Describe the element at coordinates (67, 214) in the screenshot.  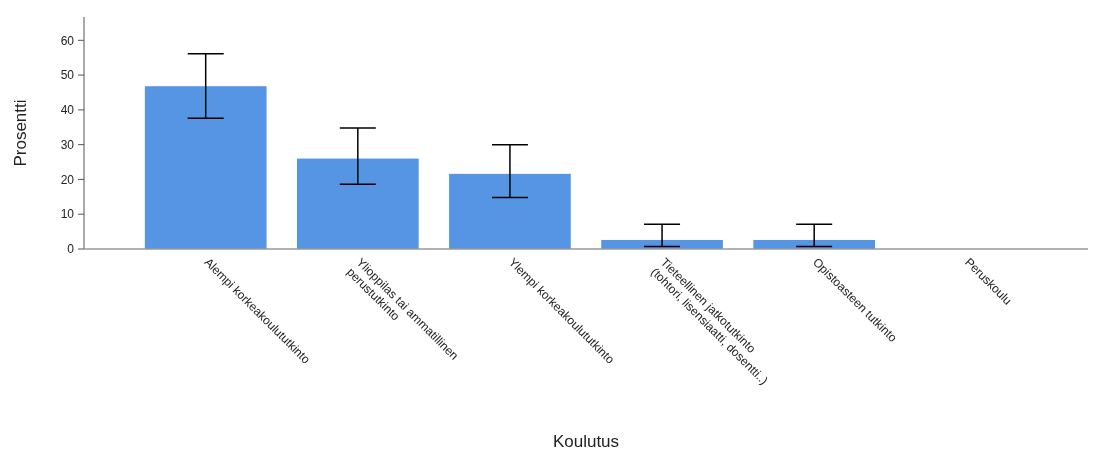
I see `y-tick-label: 10` at that location.